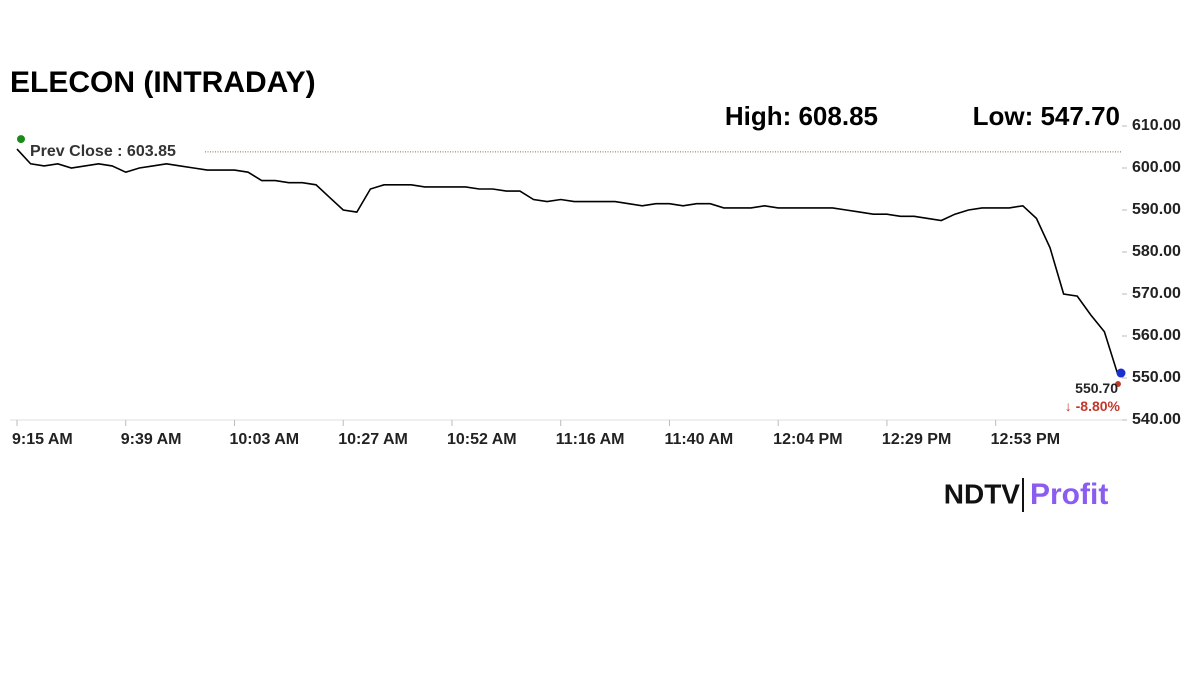 The width and height of the screenshot is (1200, 680). What do you see at coordinates (373, 439) in the screenshot?
I see `x-tick-label: 10:27 AM` at bounding box center [373, 439].